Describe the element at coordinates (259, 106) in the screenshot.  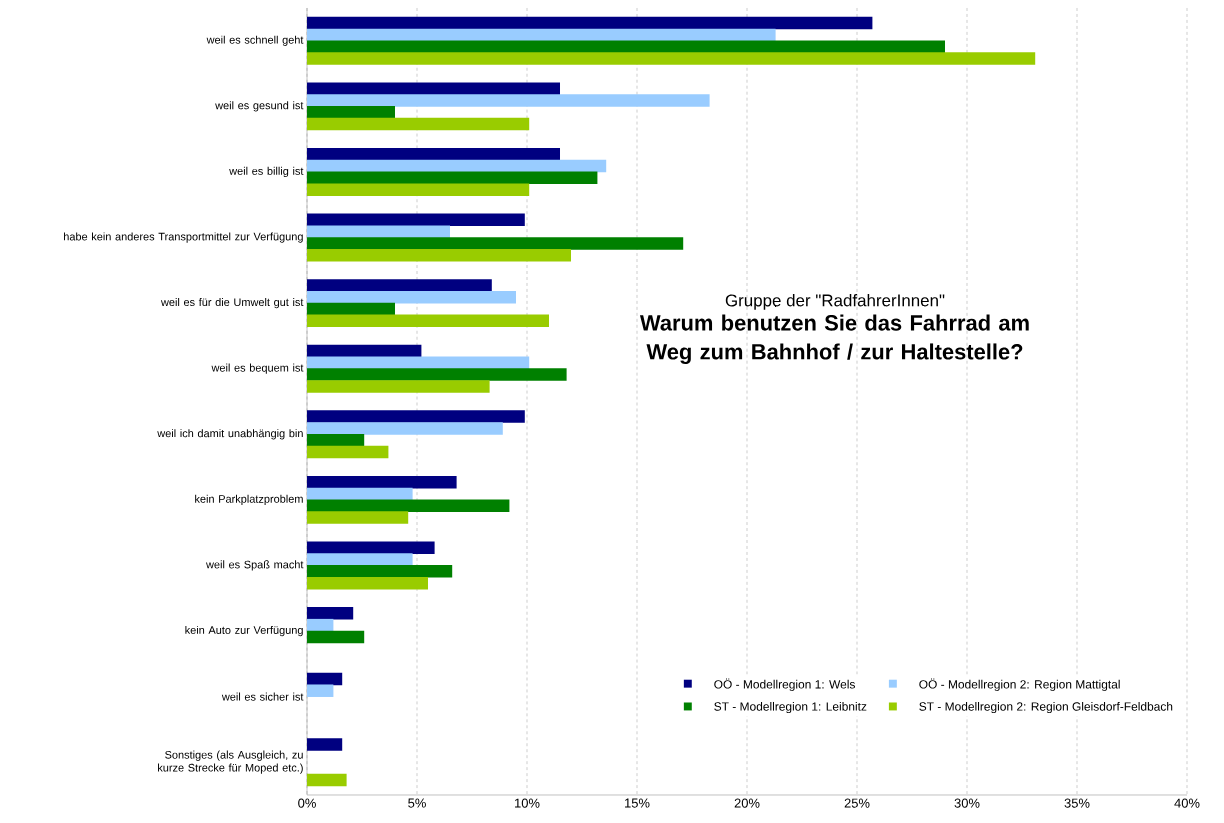
I see `y-tick-label: weil es gesund ist` at that location.